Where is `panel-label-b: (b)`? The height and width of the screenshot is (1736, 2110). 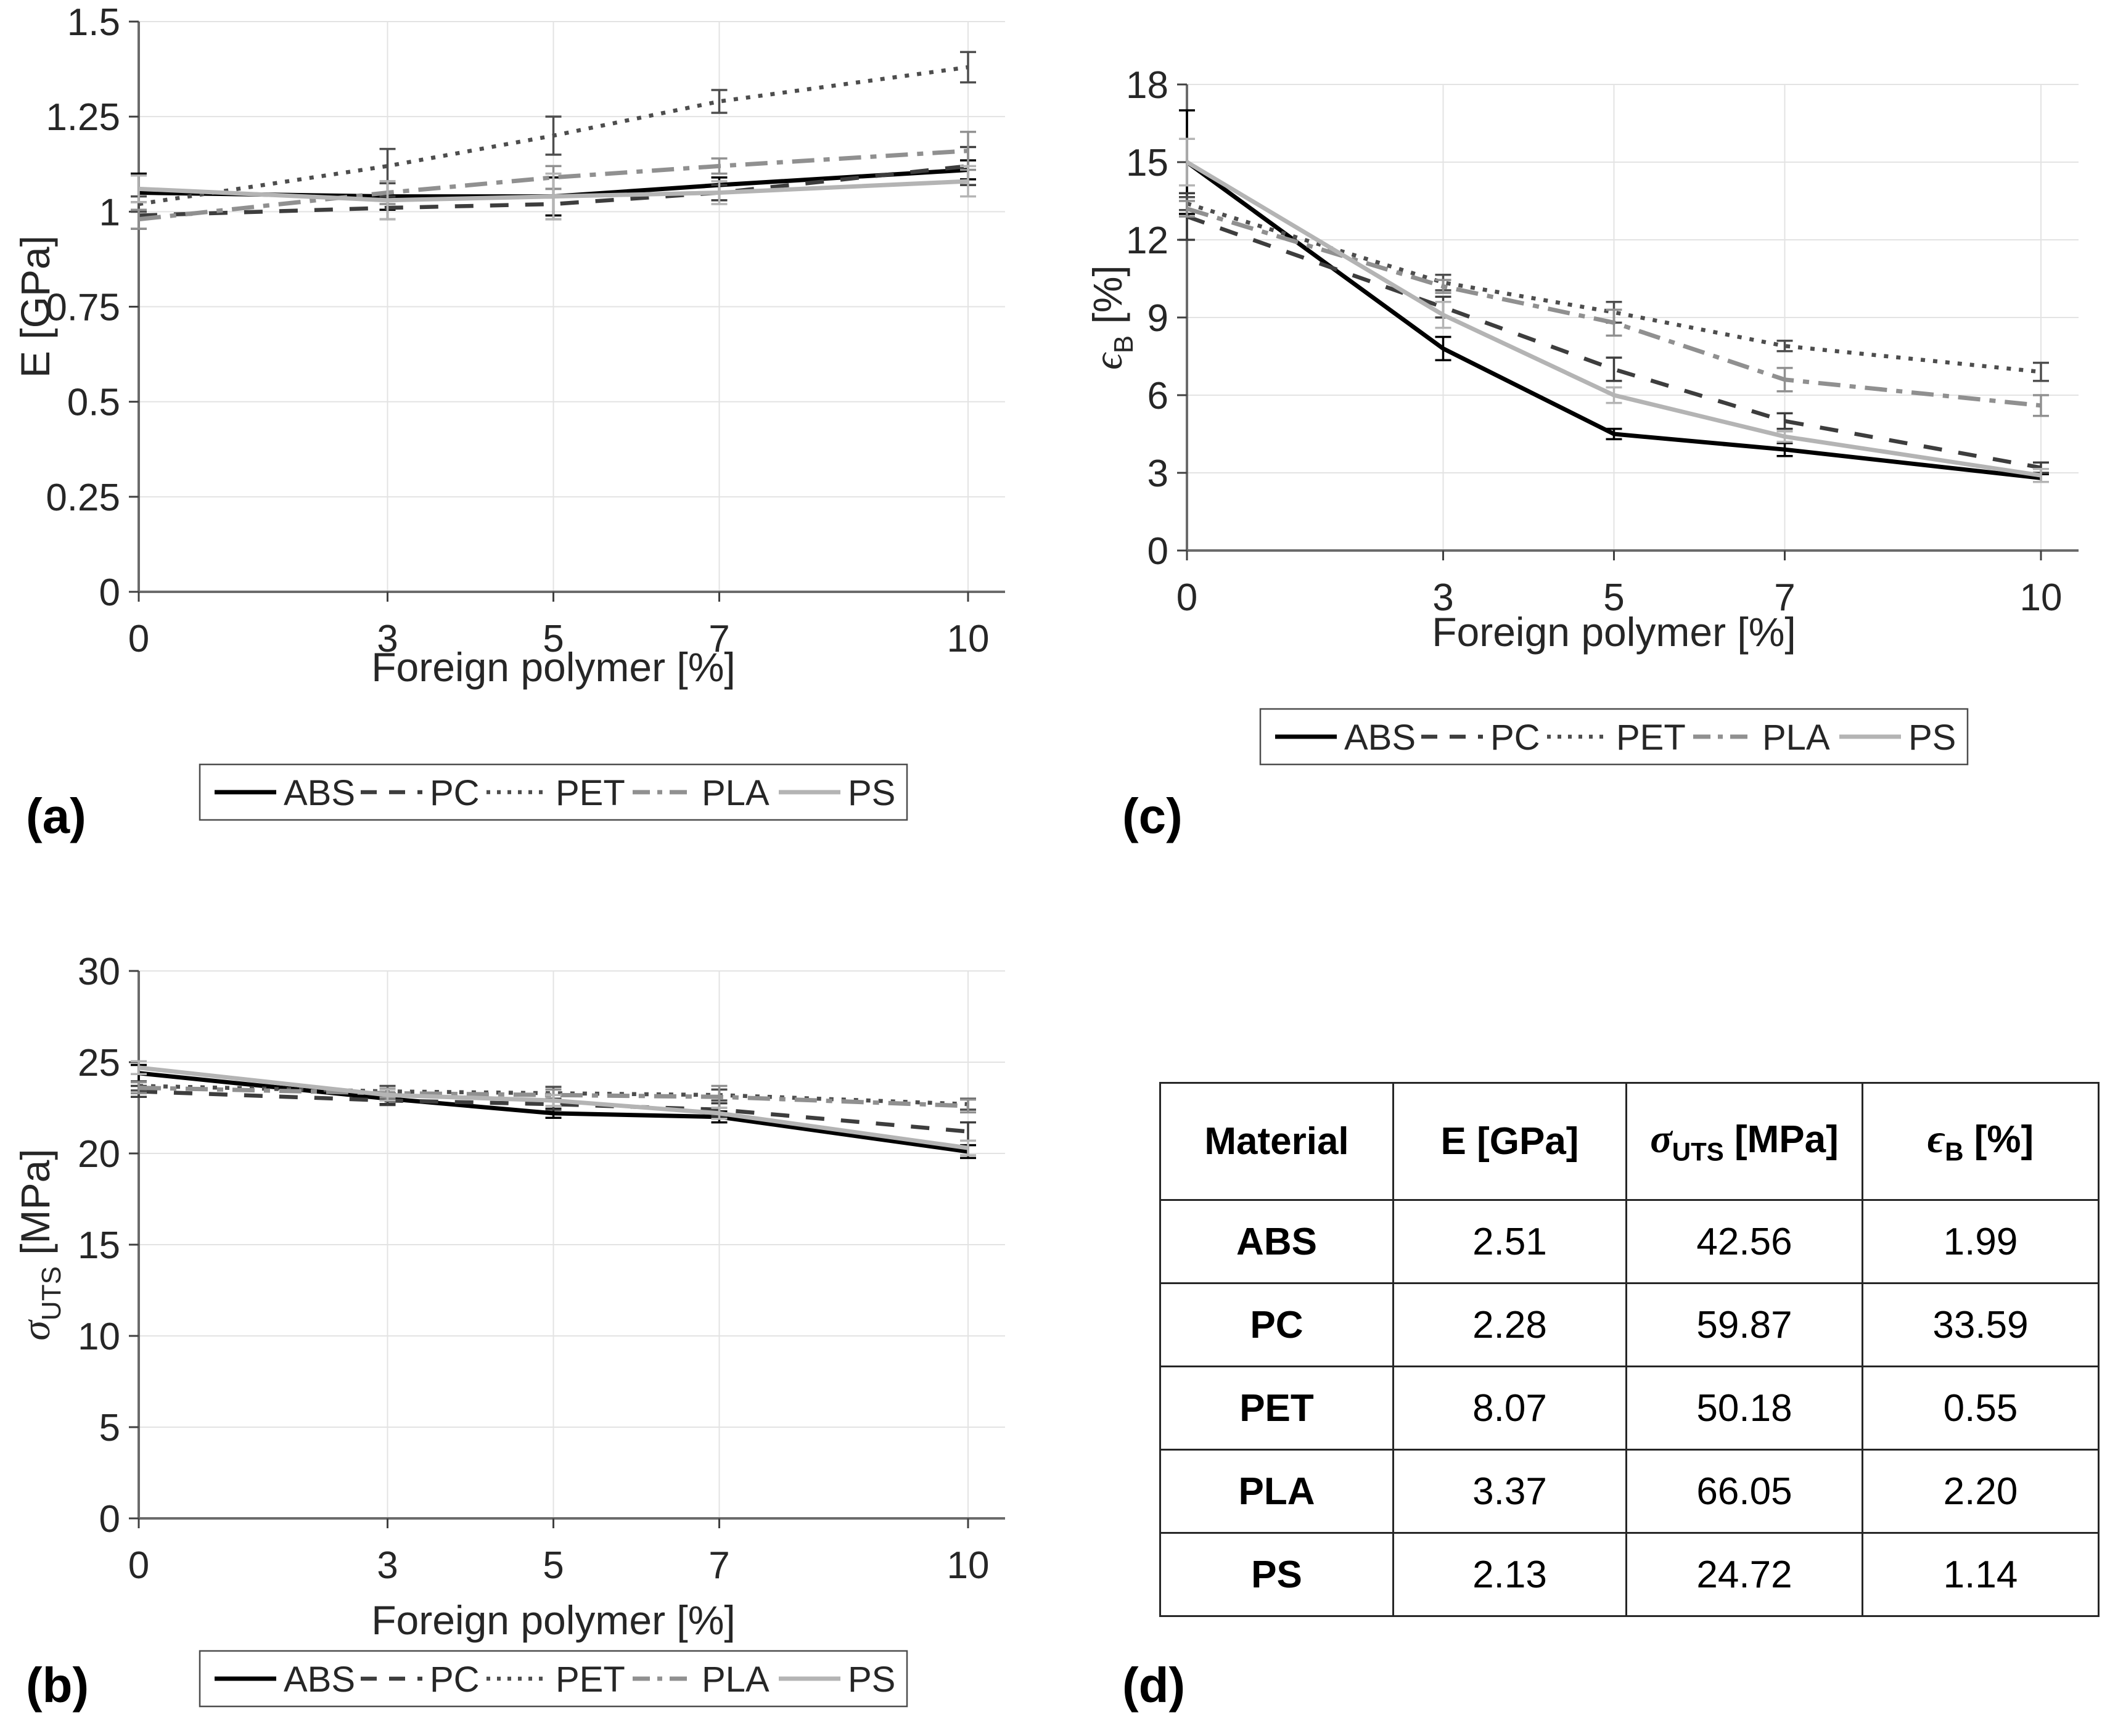
panel-label-b: (b) is located at coordinates (57, 1685).